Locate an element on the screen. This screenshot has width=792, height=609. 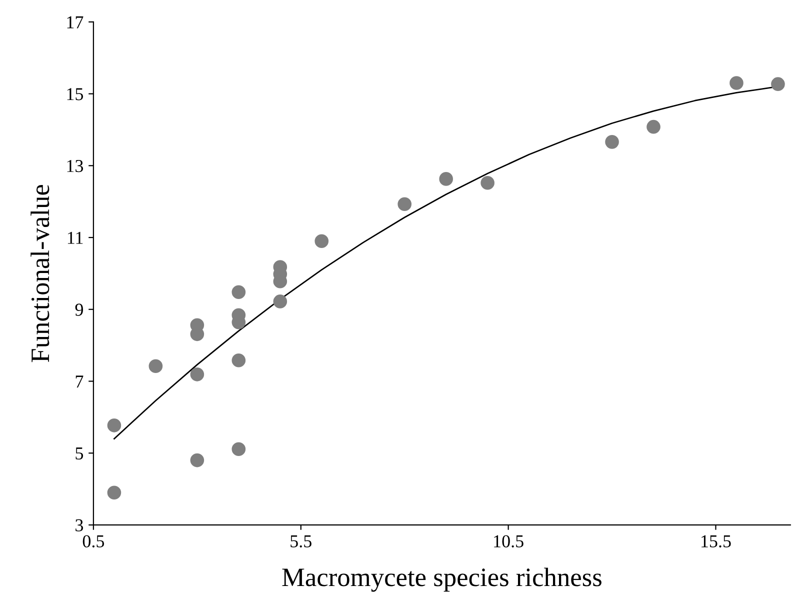
y-tick-label: 9 is located at coordinates (79, 310).